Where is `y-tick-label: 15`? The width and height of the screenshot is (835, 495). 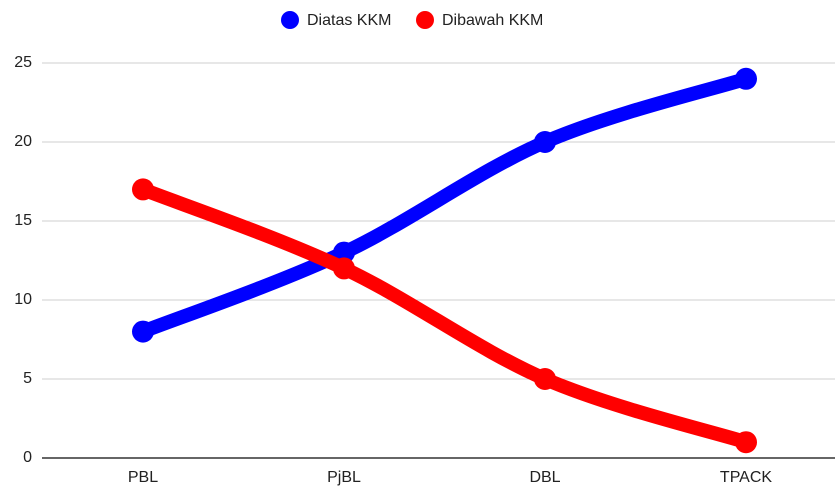
y-tick-label: 15 is located at coordinates (23, 220).